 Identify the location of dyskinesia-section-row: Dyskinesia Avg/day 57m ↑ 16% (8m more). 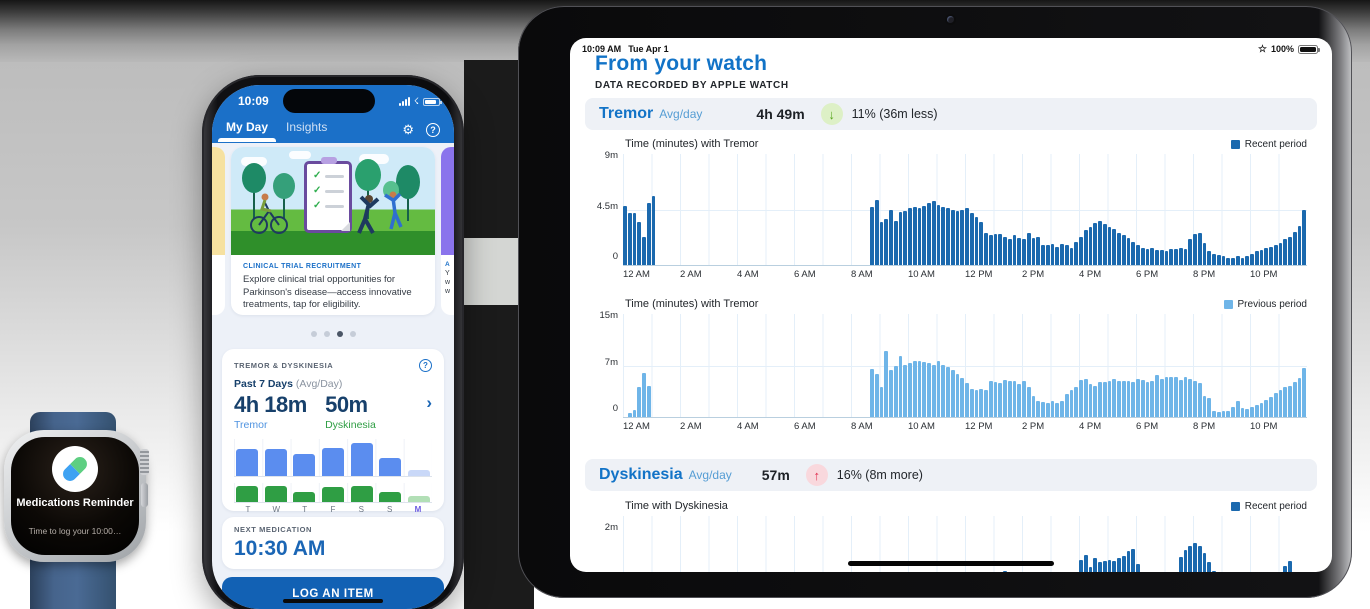
(951, 475).